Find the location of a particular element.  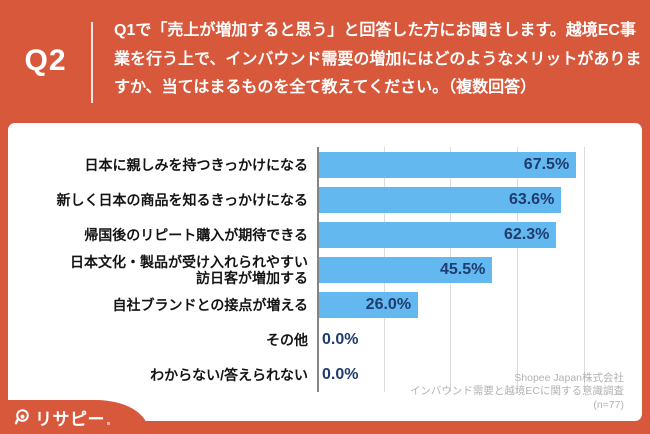

value-label: 62.3% is located at coordinates (526, 234).